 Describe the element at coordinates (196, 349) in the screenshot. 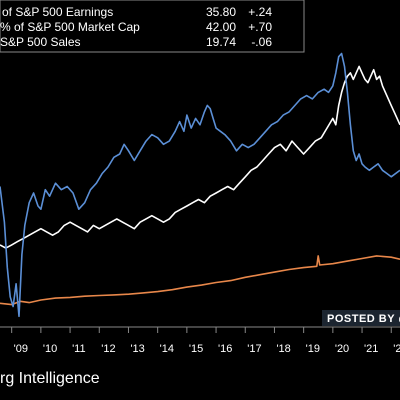

I see `x-tick-label: '15` at that location.